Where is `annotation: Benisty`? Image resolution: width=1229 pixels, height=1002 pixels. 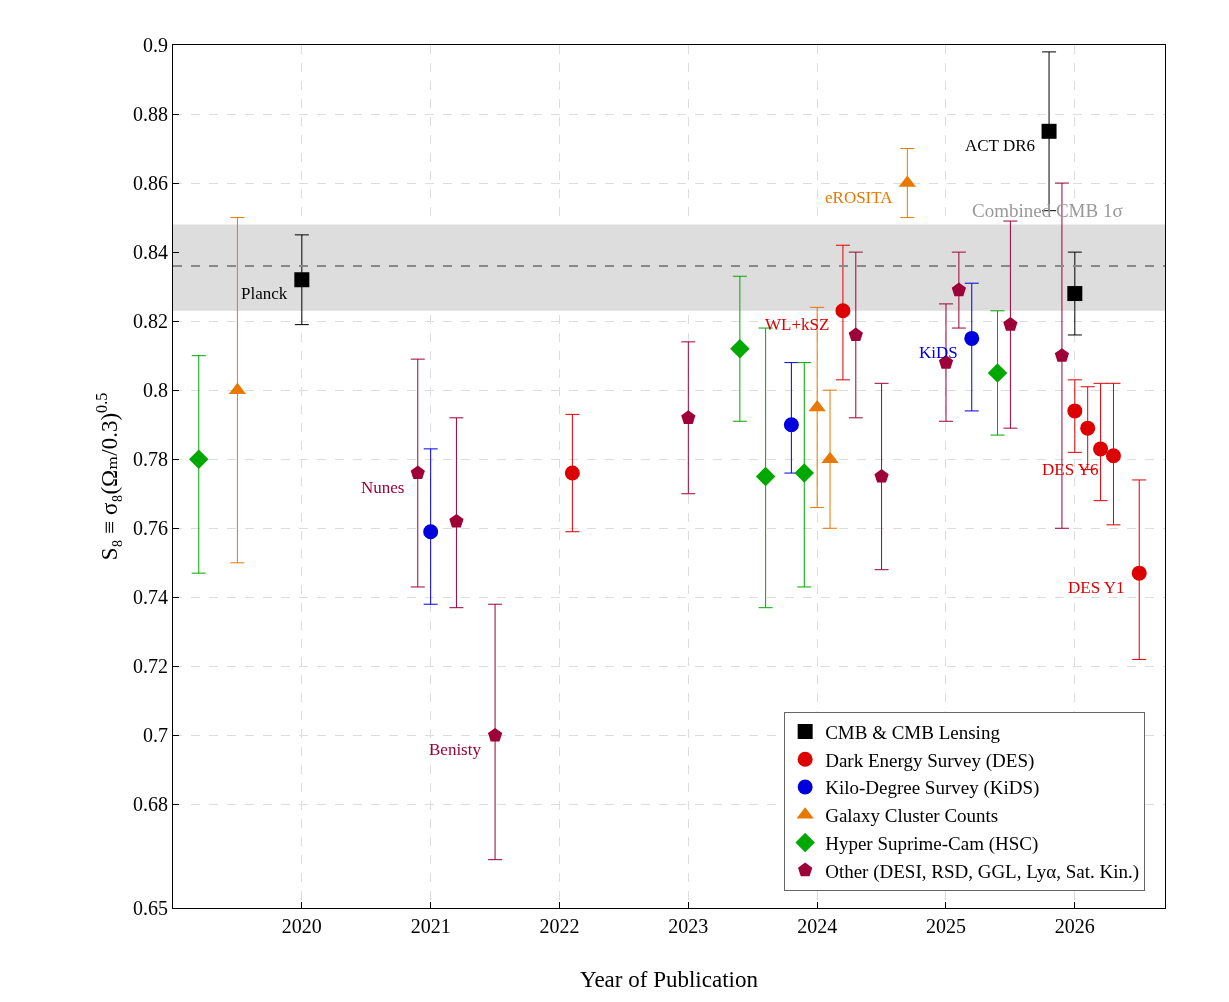 annotation: Benisty is located at coordinates (455, 749).